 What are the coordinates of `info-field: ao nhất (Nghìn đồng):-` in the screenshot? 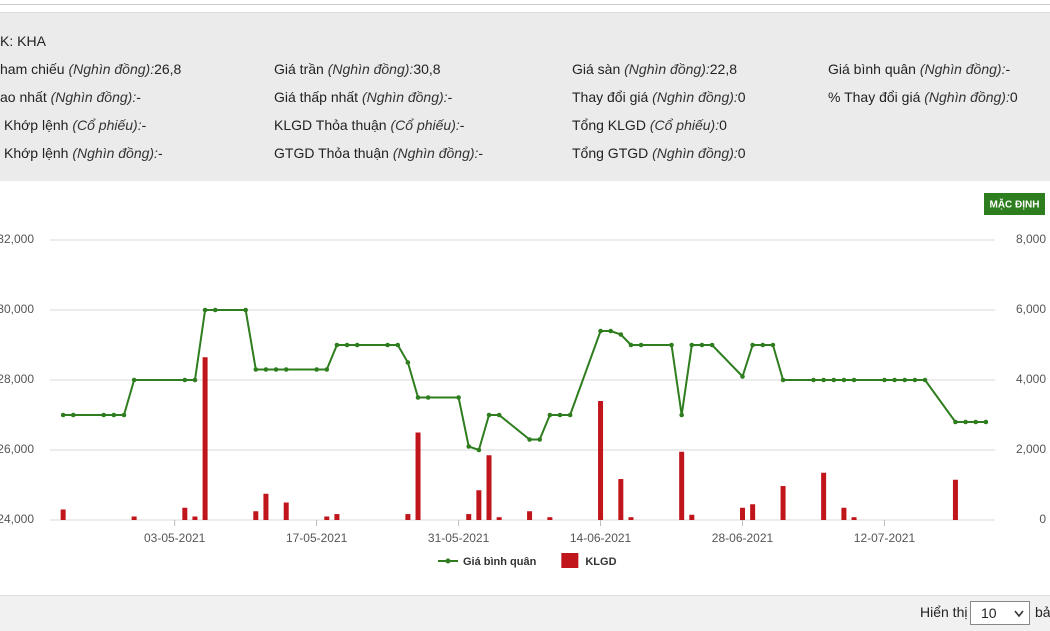 It's located at (70, 97).